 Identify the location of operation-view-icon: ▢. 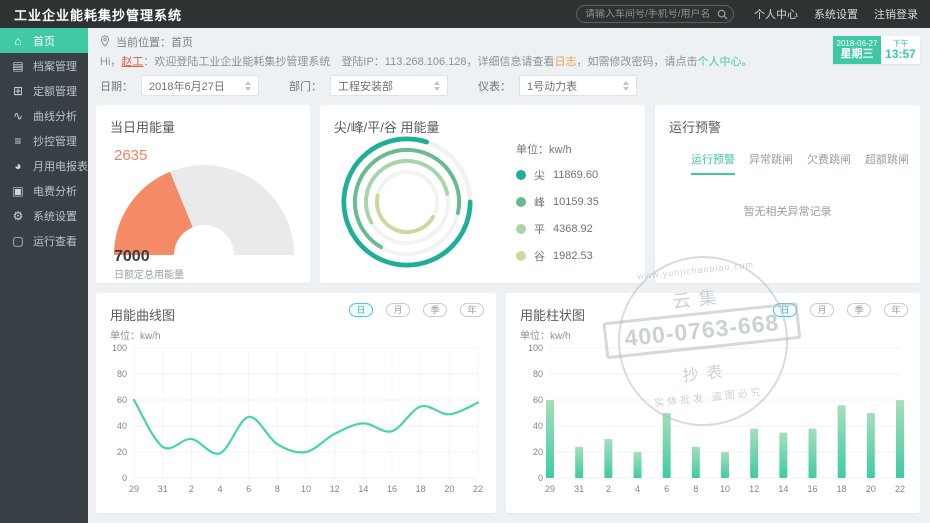
(18, 240).